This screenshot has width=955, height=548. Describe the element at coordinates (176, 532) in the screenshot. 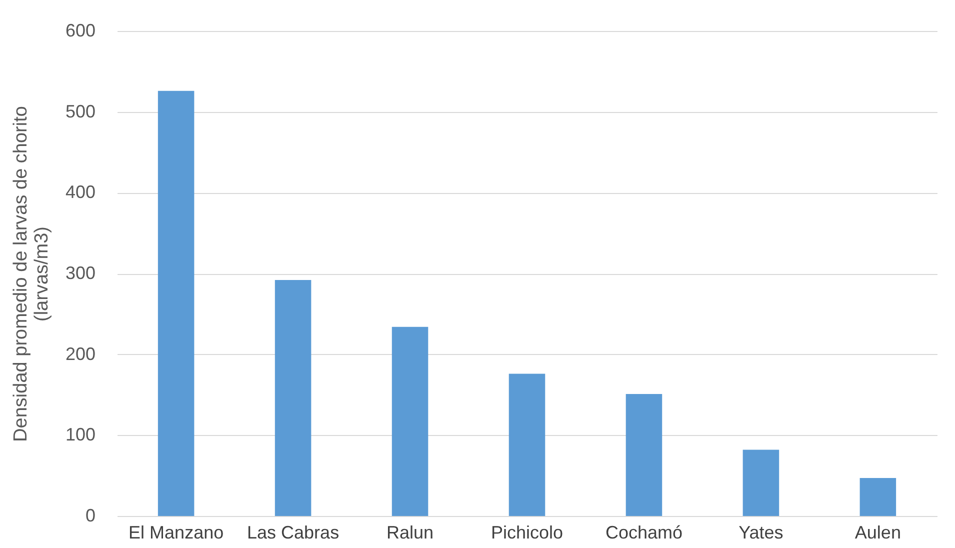

I see `x-tick-label: El Manzano` at that location.